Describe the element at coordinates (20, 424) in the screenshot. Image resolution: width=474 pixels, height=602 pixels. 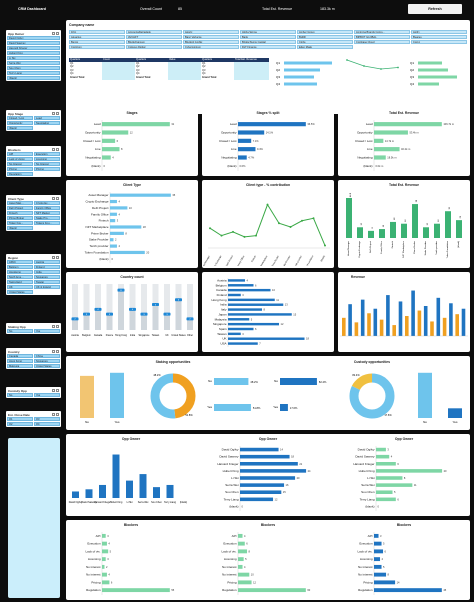
I see `close-date-slicer-item: Q2` at that location.